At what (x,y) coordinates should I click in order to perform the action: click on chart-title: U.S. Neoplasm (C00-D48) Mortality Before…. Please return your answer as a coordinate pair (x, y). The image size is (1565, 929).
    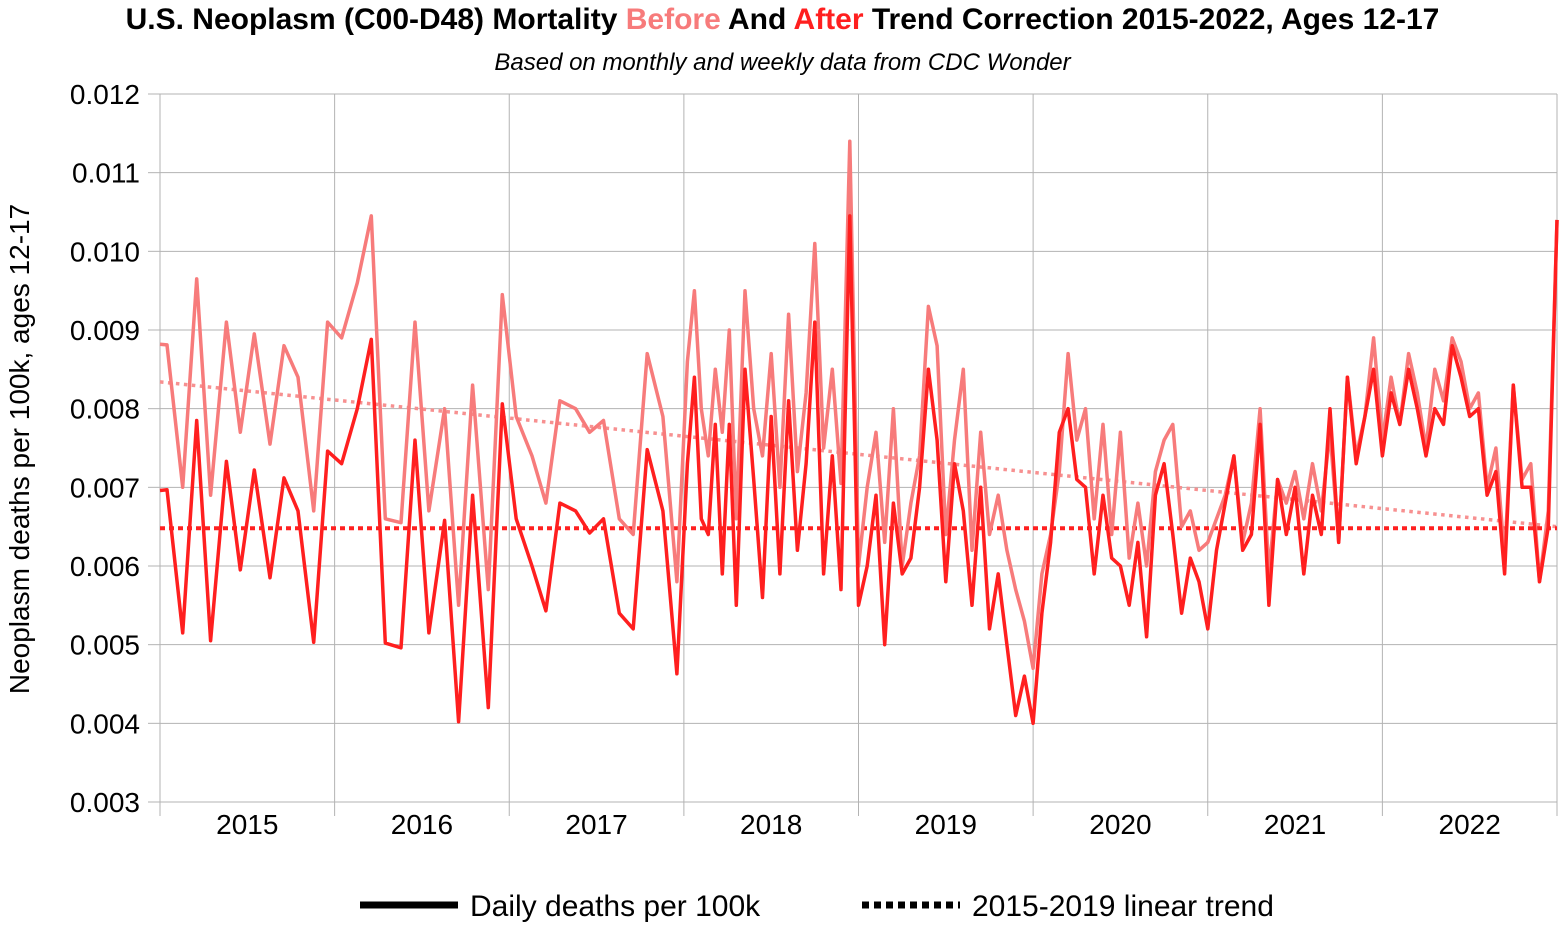
    Looking at the image, I should click on (782, 20).